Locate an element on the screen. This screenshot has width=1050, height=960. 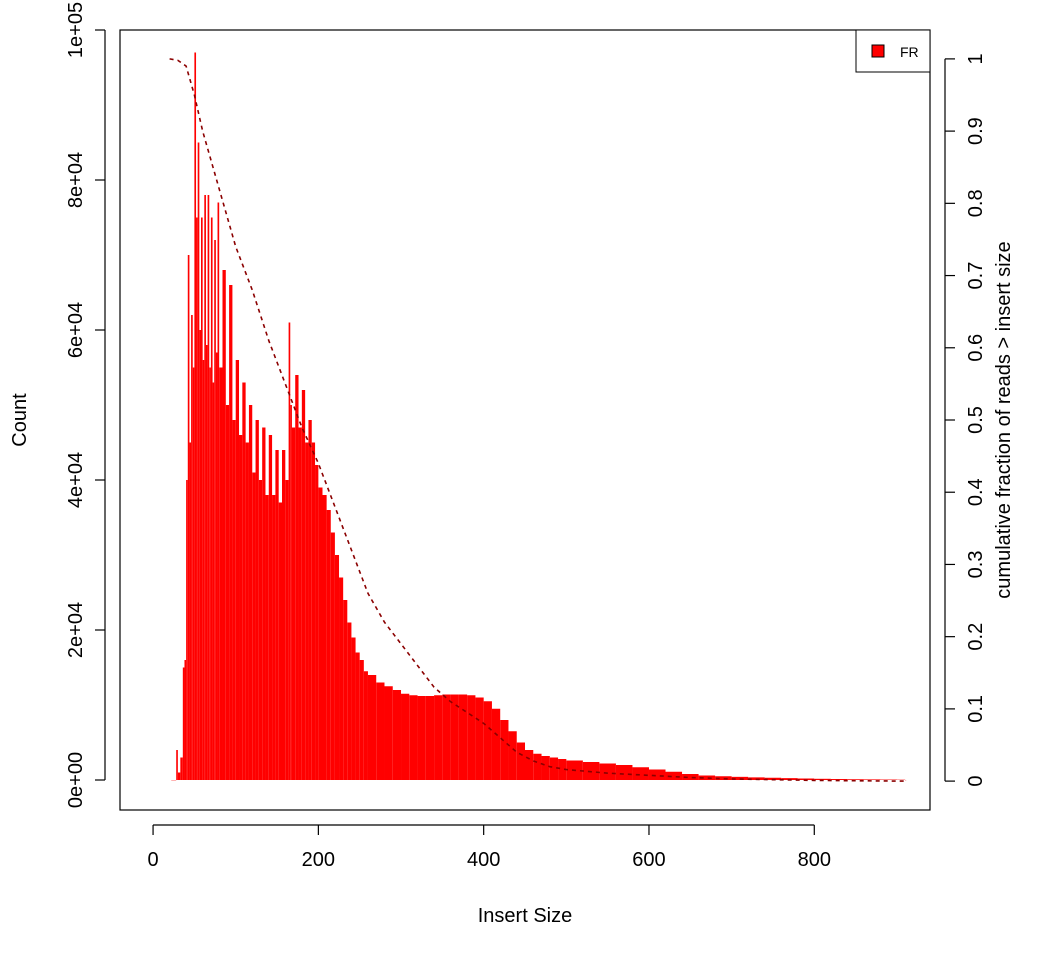
x-tick-label: 800 is located at coordinates (814, 860).